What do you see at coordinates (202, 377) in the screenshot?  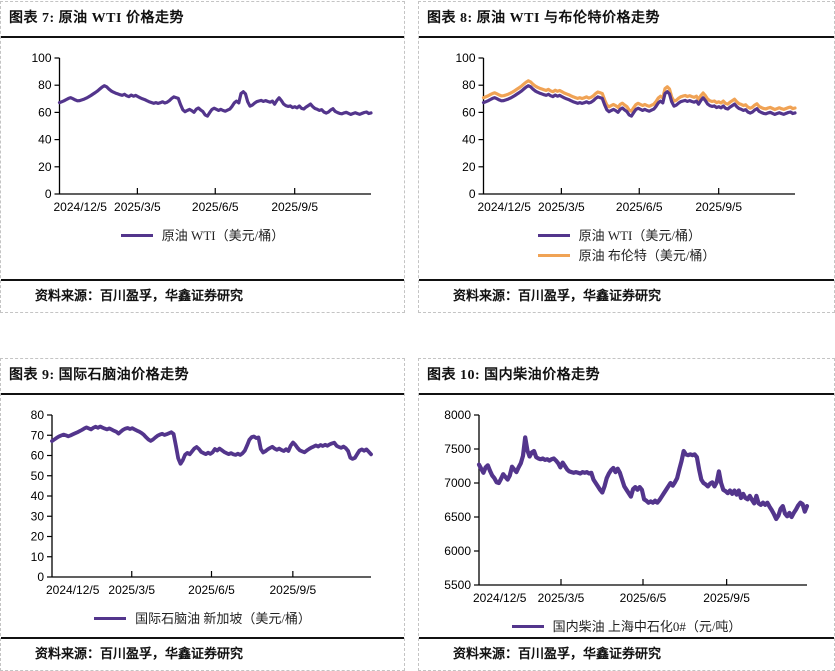 I see `figure-title: 图表 9: 国际石脑油价格走势` at bounding box center [202, 377].